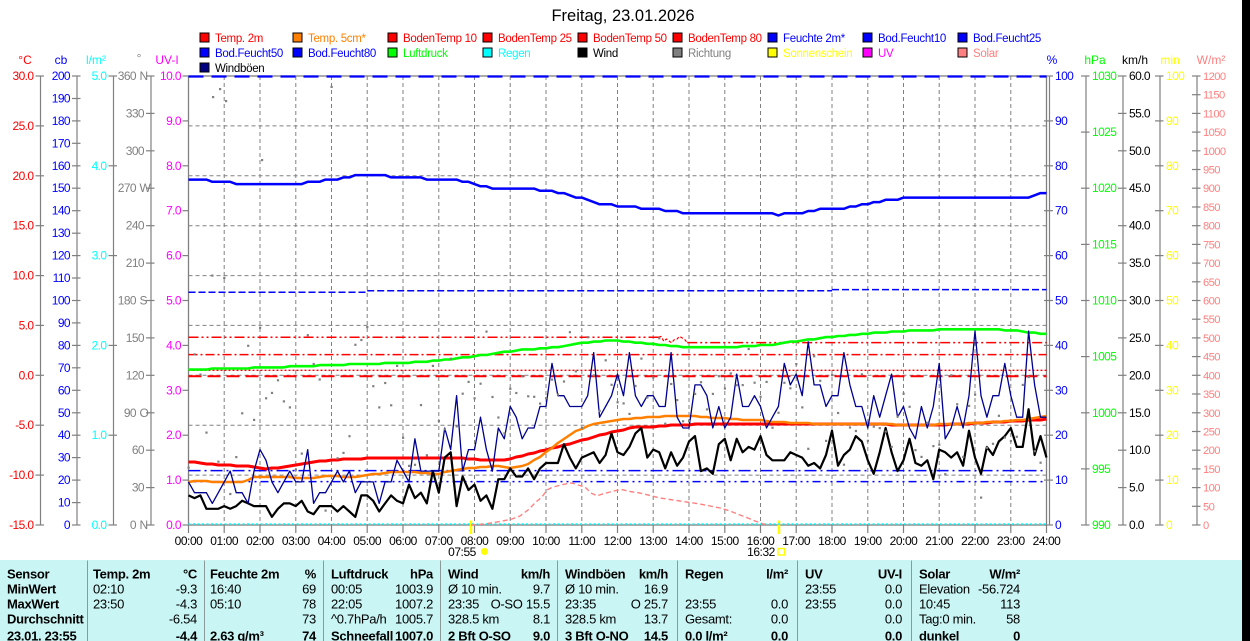  What do you see at coordinates (1211, 395) in the screenshot?
I see `svg-text: 350` at bounding box center [1211, 395].